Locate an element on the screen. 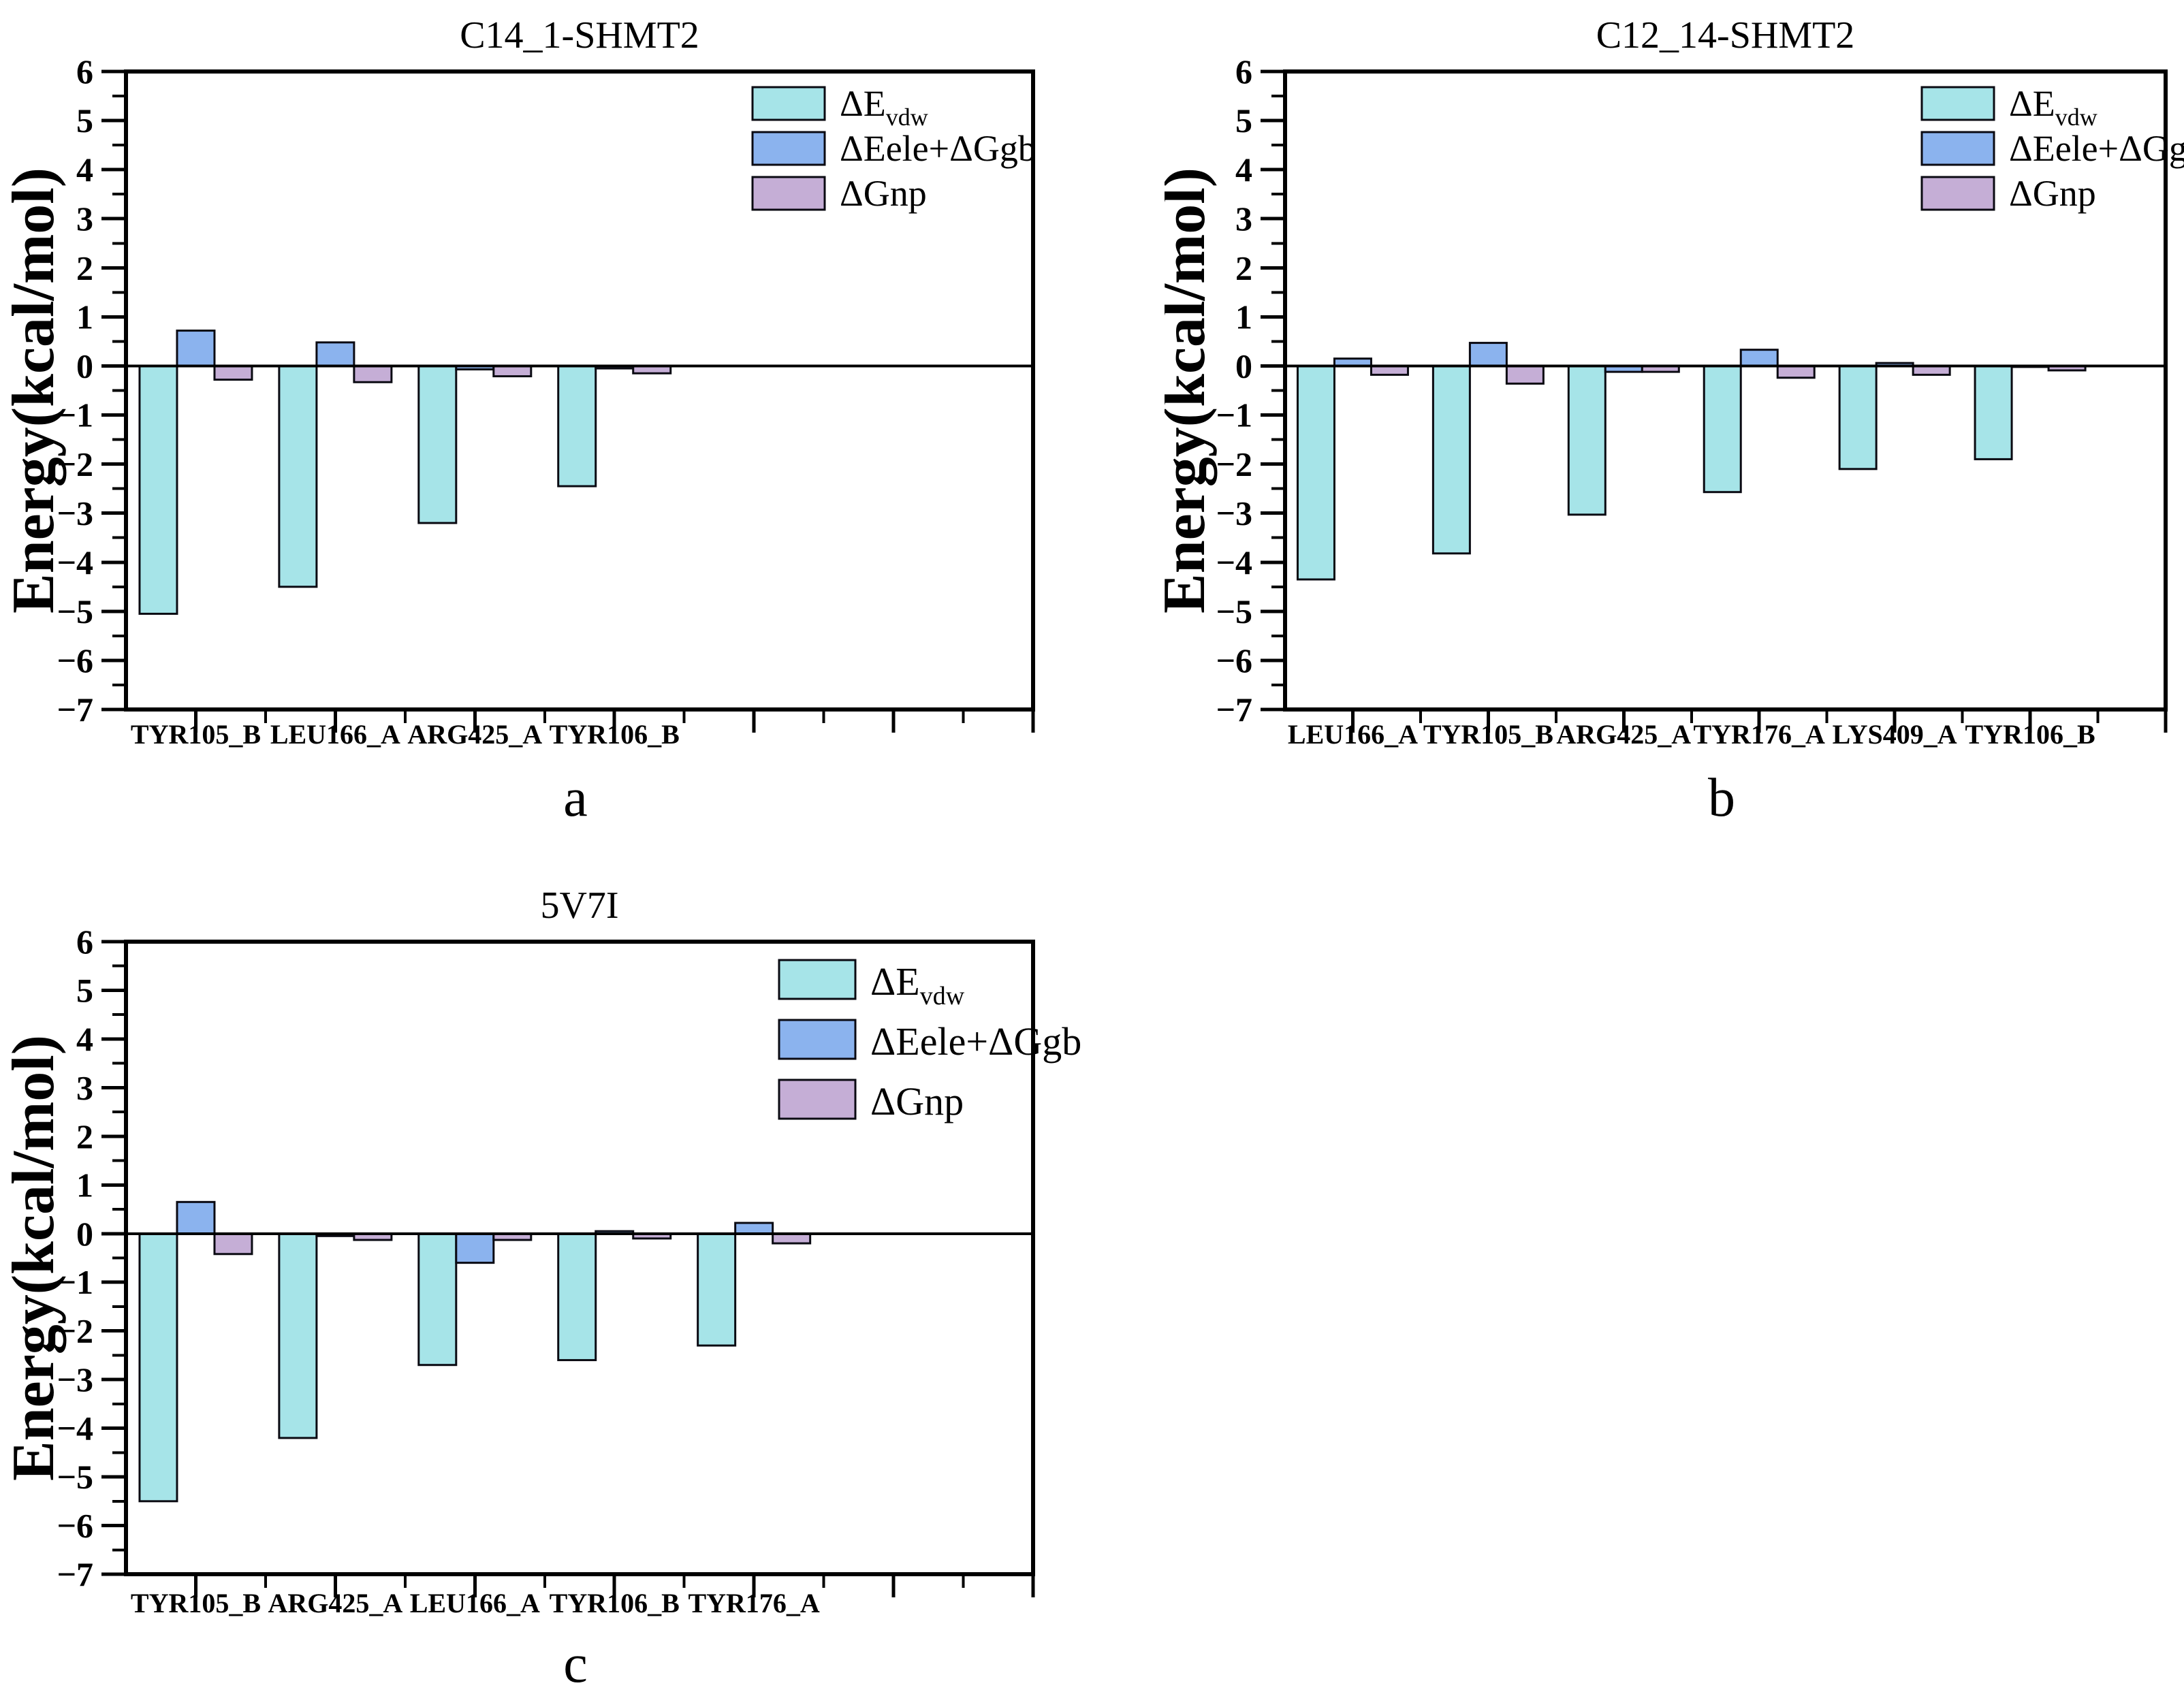  bar-vdw-LYS409_A is located at coordinates (1858, 417).